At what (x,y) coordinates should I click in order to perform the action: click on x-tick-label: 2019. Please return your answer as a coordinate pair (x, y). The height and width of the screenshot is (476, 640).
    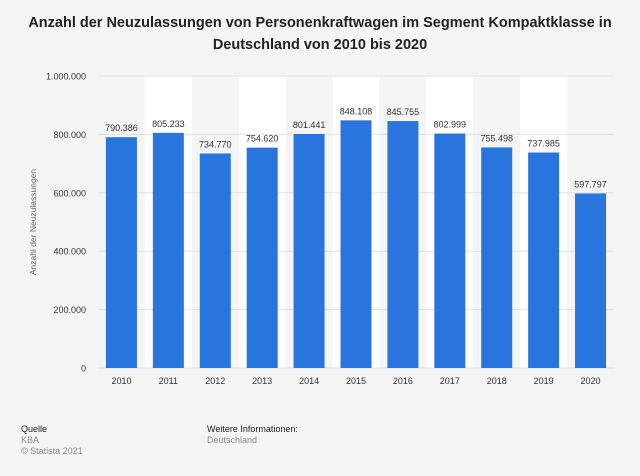
    Looking at the image, I should click on (544, 381).